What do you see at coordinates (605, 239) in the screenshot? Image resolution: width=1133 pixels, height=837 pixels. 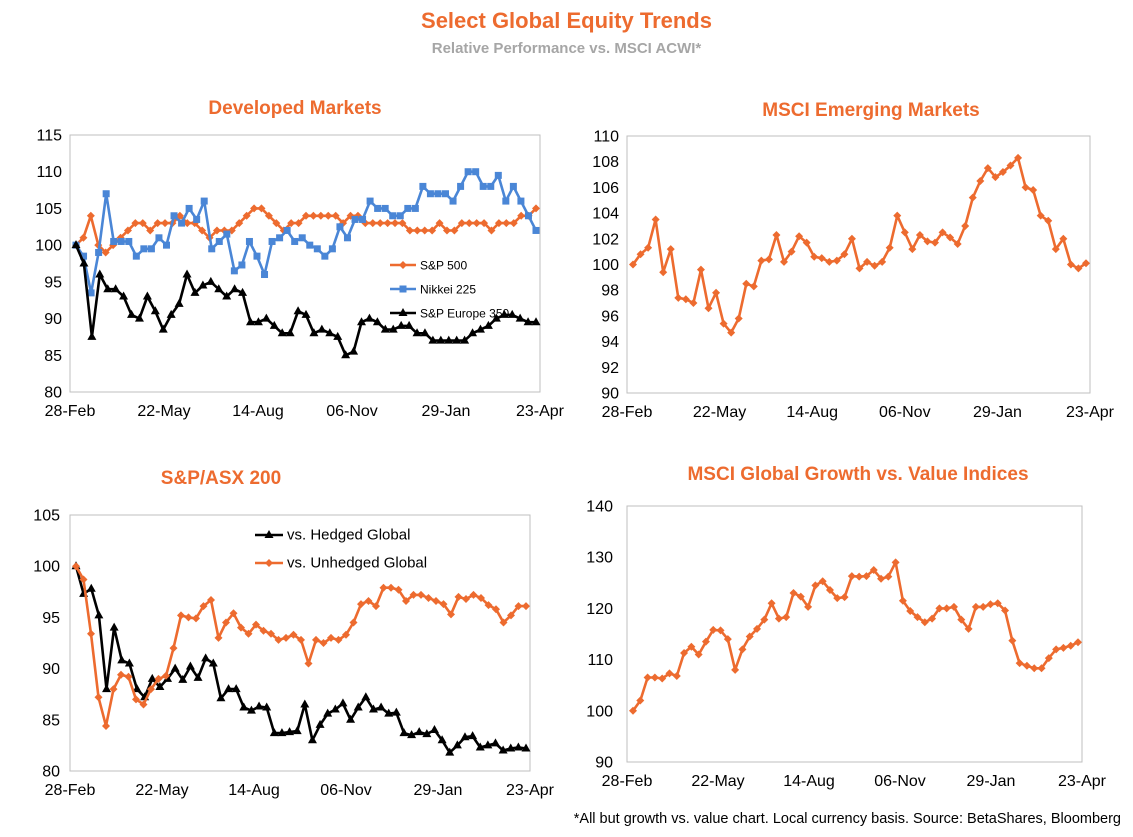 I see `y-tick-label: 102` at bounding box center [605, 239].